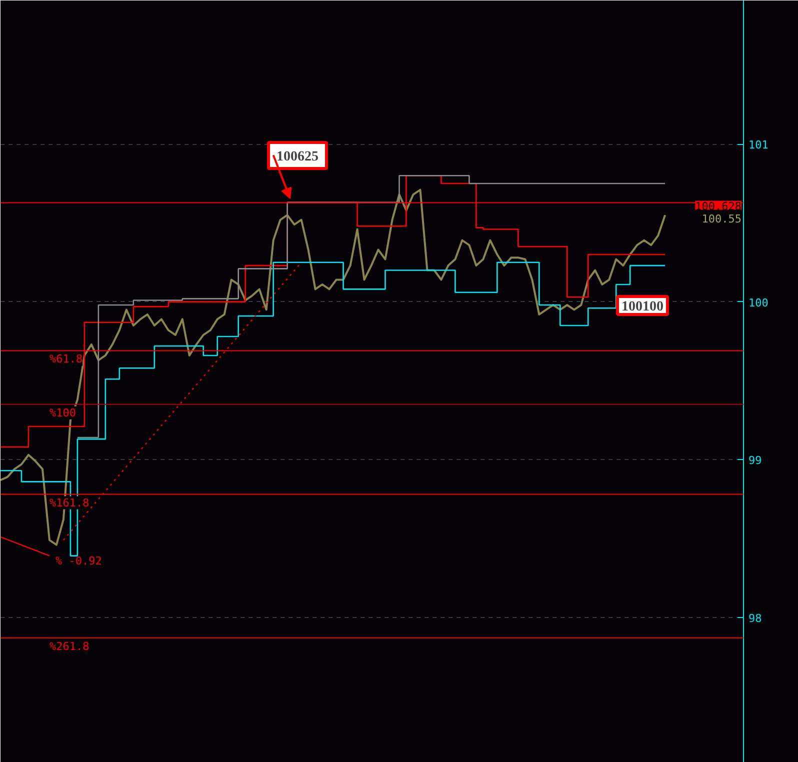 The width and height of the screenshot is (798, 762). Describe the element at coordinates (69, 646) in the screenshot. I see `annotation: %261.8` at that location.